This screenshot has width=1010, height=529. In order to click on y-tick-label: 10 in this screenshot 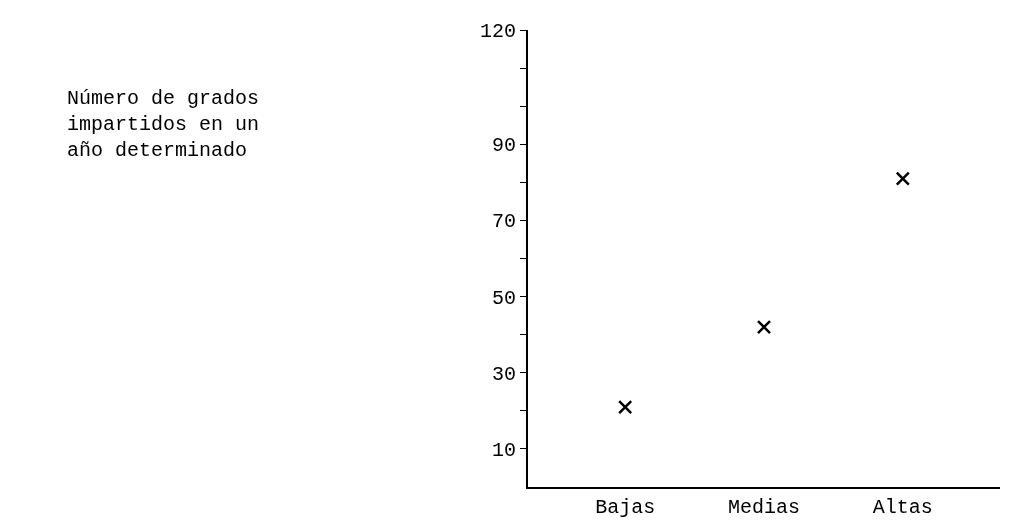, I will do `click(503, 450)`.